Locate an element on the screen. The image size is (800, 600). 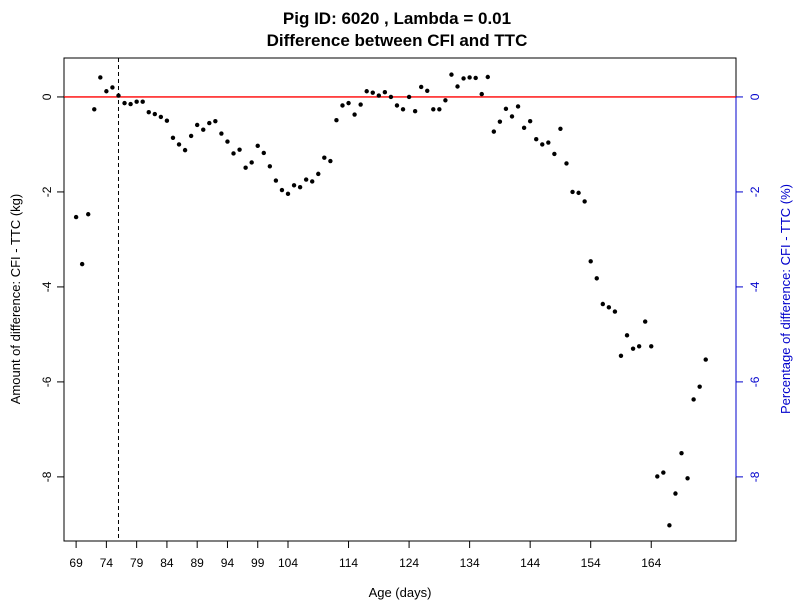
x-tick-label: 74 is located at coordinates (107, 563).